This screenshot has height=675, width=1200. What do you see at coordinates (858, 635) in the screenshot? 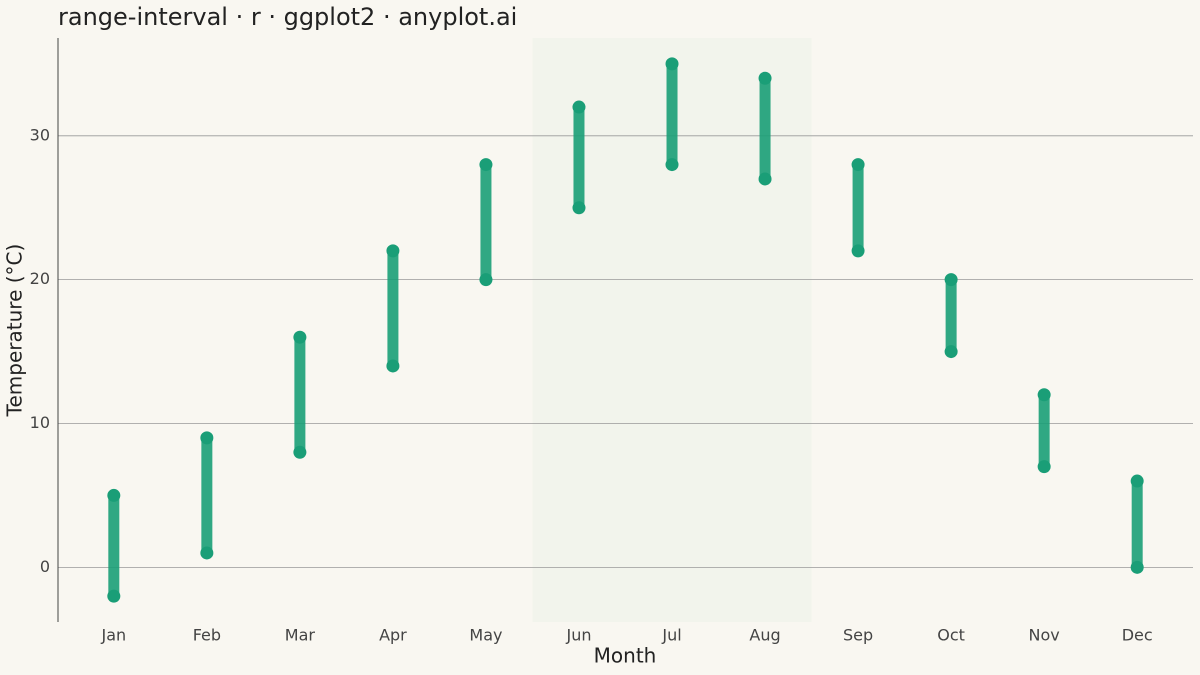
I see `x-tick-label: Sep` at bounding box center [858, 635].